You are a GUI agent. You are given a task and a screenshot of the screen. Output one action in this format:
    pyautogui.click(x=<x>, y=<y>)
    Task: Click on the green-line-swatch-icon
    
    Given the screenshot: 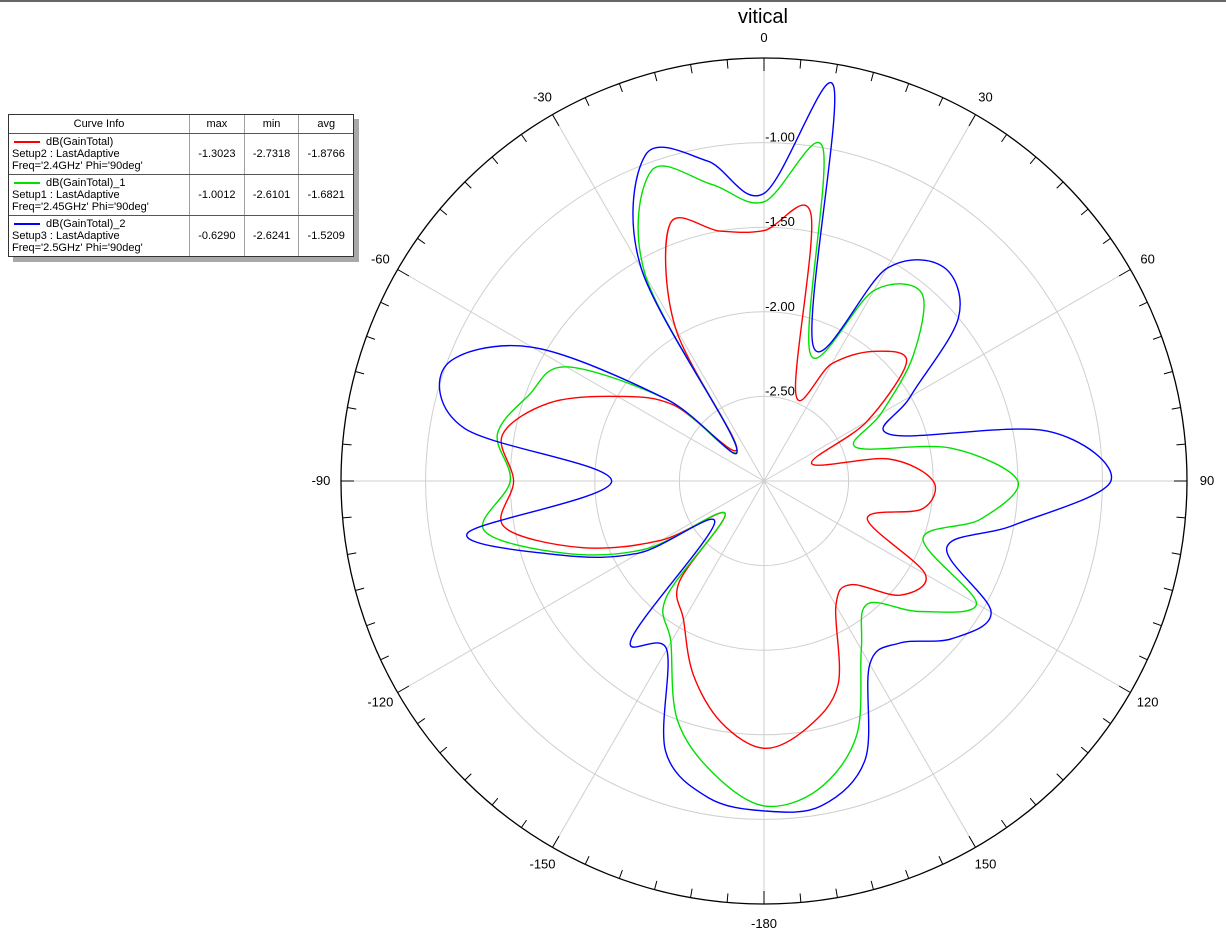 What is the action you would take?
    pyautogui.click(x=27, y=183)
    